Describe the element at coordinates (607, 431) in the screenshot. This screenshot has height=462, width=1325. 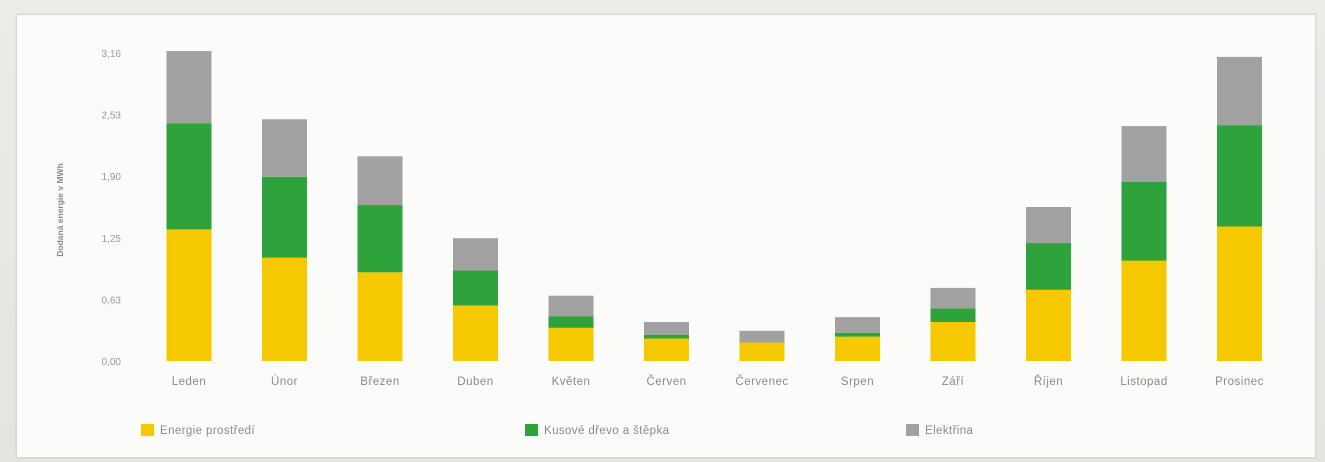
I see `legend-label: Kusové dřevo a štěpka` at that location.